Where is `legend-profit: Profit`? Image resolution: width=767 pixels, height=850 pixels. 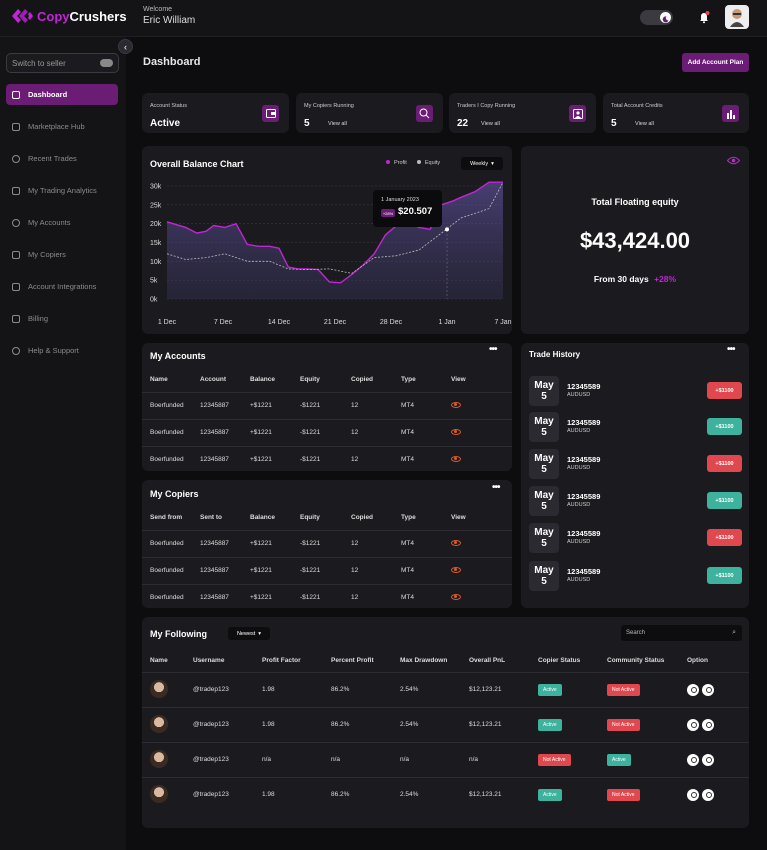
legend-profit: Profit is located at coordinates (396, 163).